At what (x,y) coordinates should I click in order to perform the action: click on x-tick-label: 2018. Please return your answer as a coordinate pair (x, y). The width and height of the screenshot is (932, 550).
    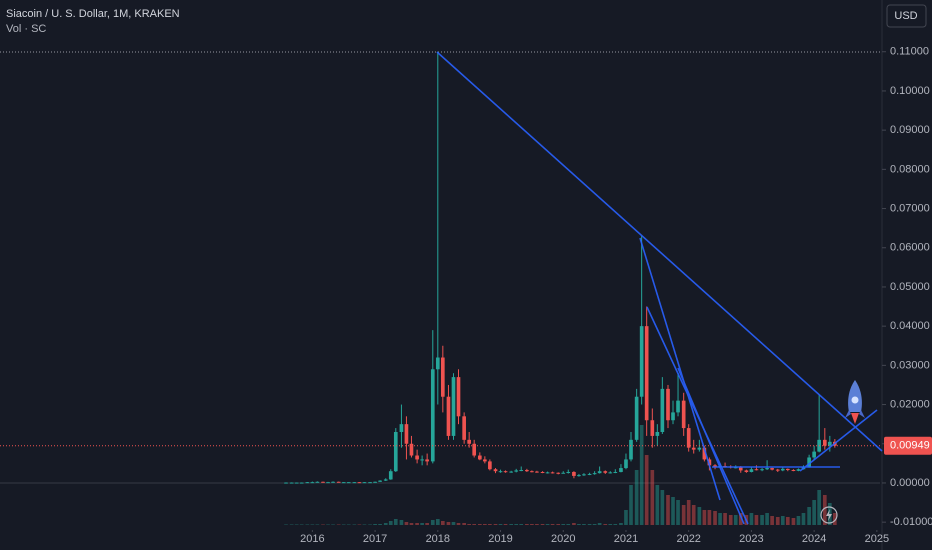
    Looking at the image, I should click on (438, 539).